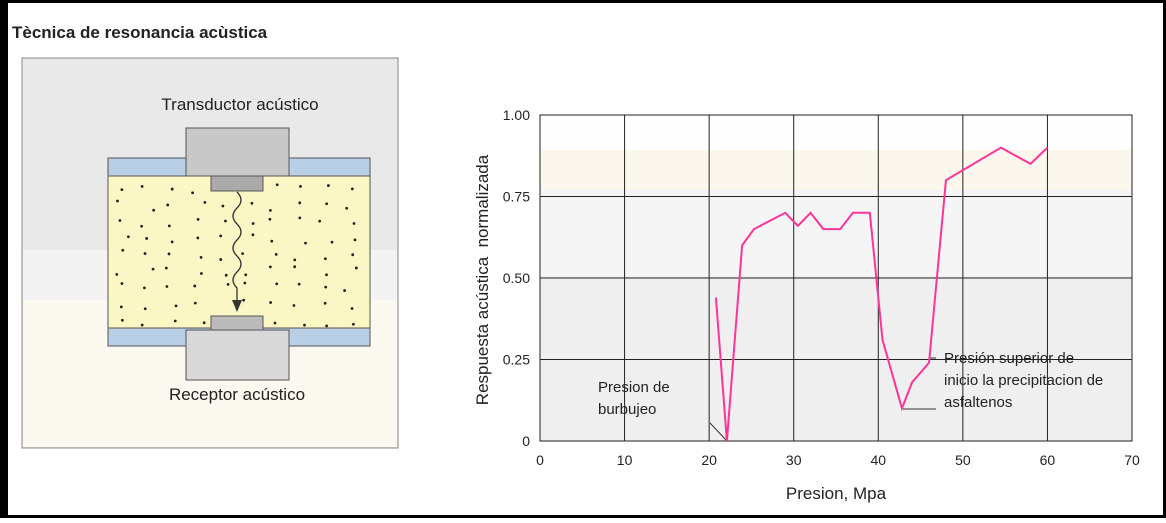 The width and height of the screenshot is (1166, 523). Describe the element at coordinates (836, 493) in the screenshot. I see `x-axis-label: Presion, Mpa` at that location.